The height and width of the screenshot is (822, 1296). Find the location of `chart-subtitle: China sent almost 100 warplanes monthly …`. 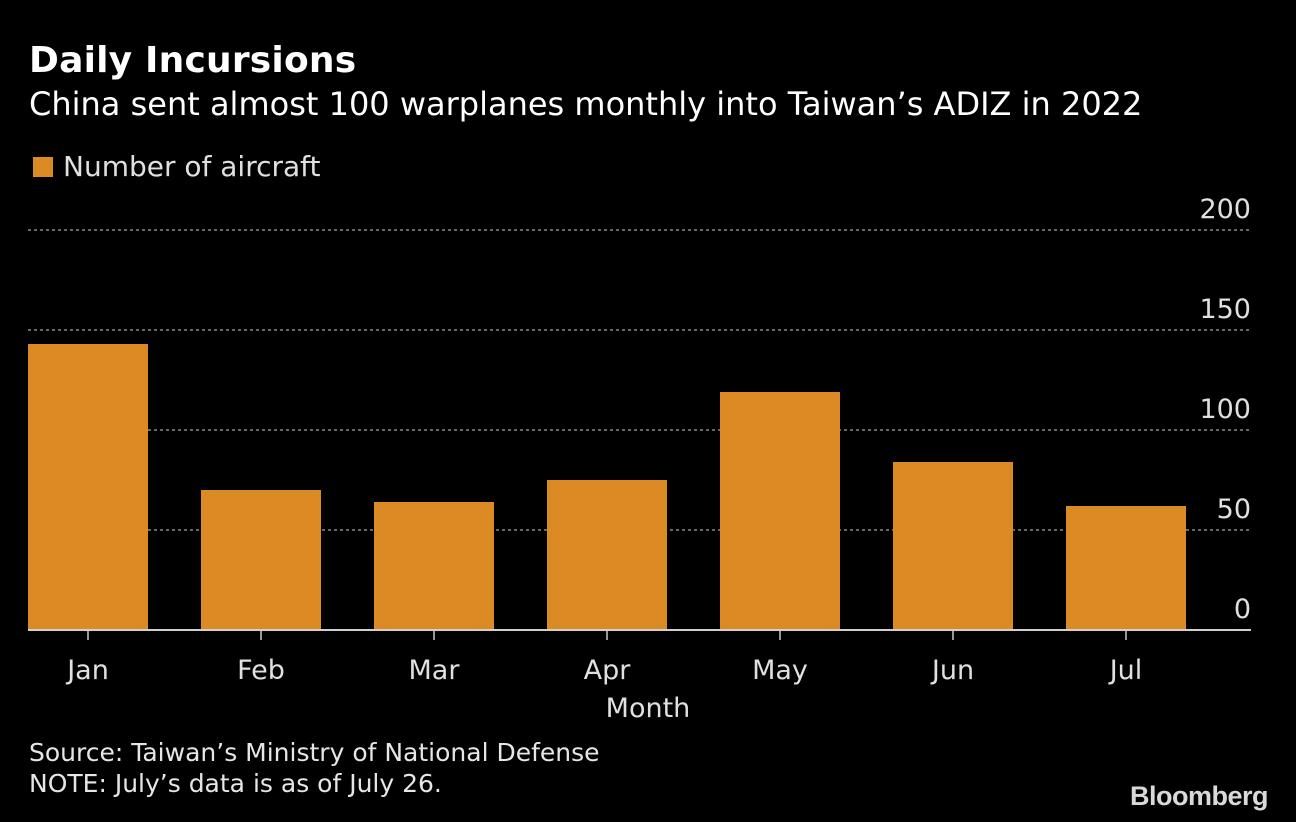

chart-subtitle: China sent almost 100 warplanes monthly … is located at coordinates (586, 104).